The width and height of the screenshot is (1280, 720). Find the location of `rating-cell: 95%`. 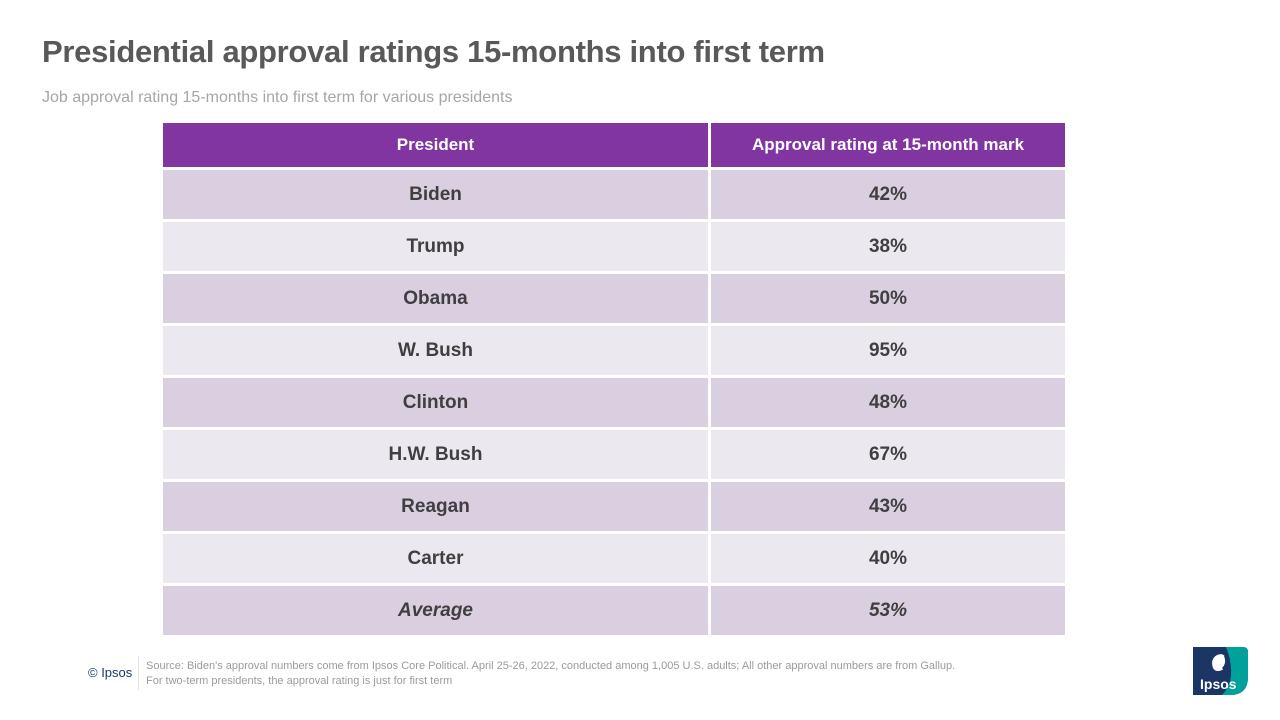

rating-cell: 95% is located at coordinates (888, 350).